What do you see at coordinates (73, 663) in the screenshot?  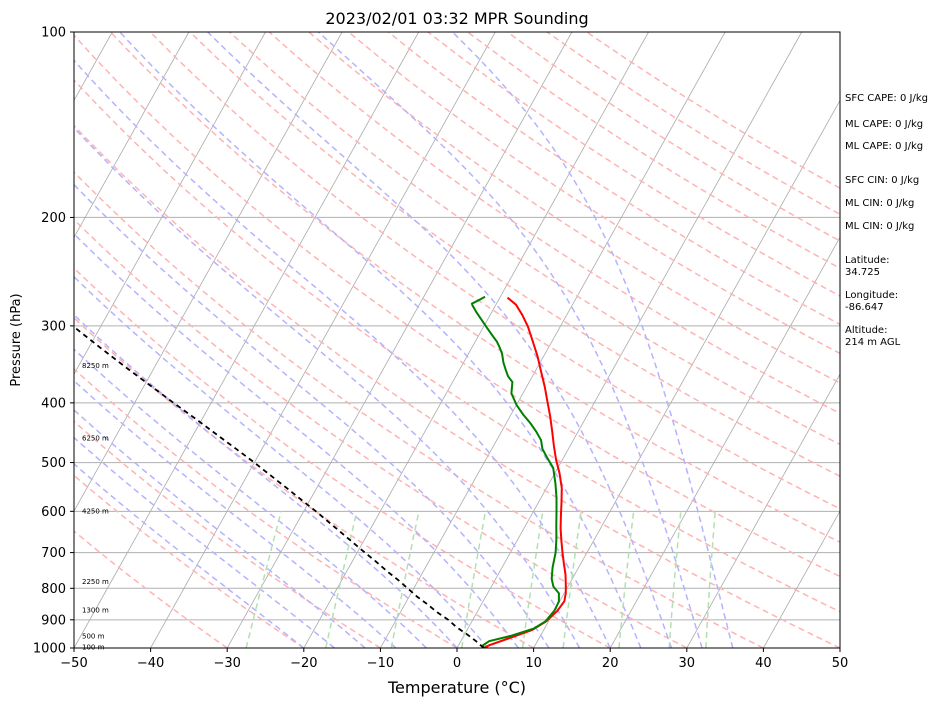 I see `x-tick-label: −50` at bounding box center [73, 663].